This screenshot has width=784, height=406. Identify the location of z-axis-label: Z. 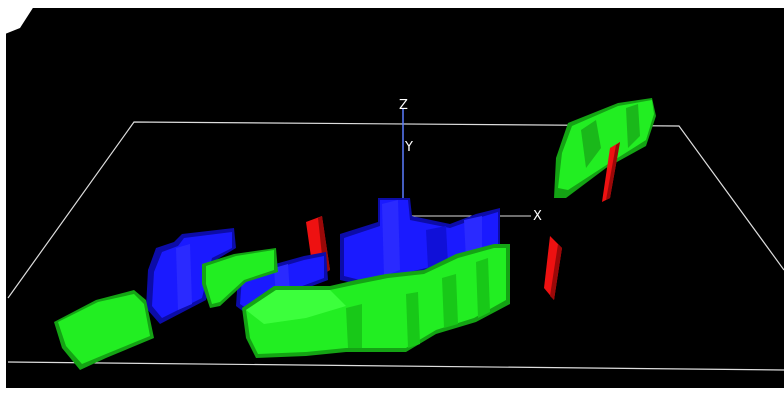
(403, 105).